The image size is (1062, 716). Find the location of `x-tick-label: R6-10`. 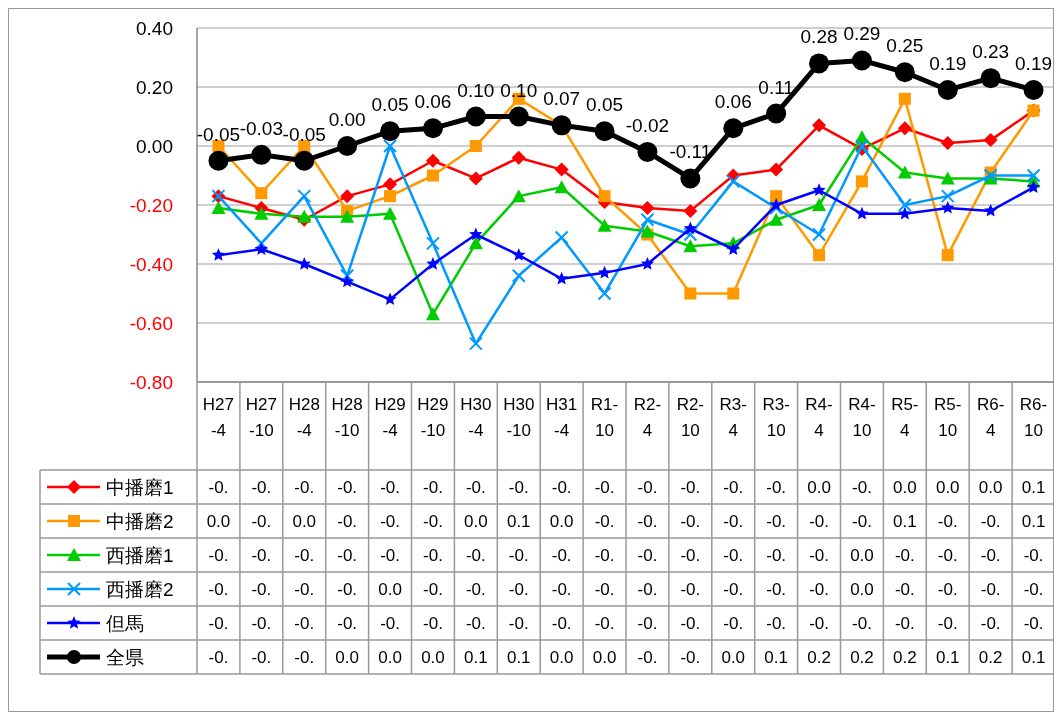

x-tick-label: R6-10 is located at coordinates (1033, 417).